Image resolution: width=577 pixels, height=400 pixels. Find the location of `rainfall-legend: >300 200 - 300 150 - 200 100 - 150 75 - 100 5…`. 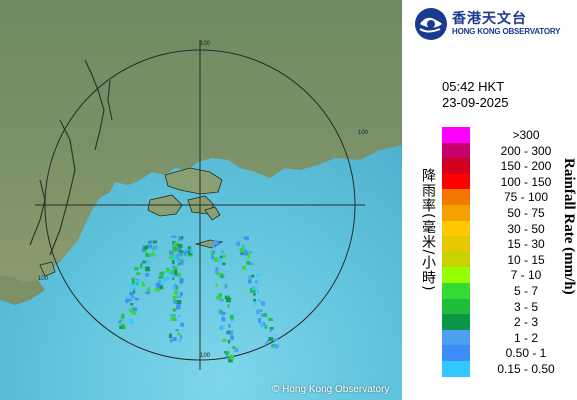

rainfall-legend: >300 200 - 300 150 - 200 100 - 150 75 - 100 5… is located at coordinates (509, 252).